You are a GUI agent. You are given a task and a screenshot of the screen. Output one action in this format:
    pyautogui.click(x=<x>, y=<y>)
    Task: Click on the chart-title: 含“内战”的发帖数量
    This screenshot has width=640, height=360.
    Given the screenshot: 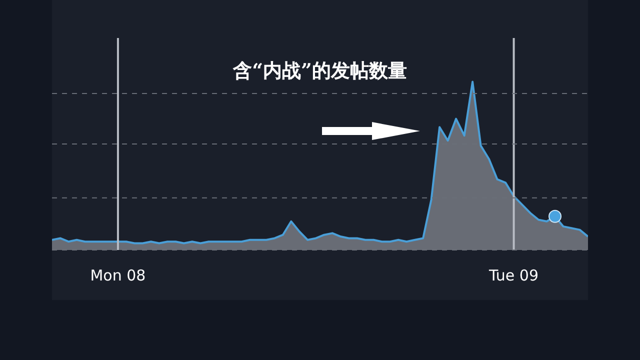 What is the action you would take?
    pyautogui.click(x=320, y=71)
    